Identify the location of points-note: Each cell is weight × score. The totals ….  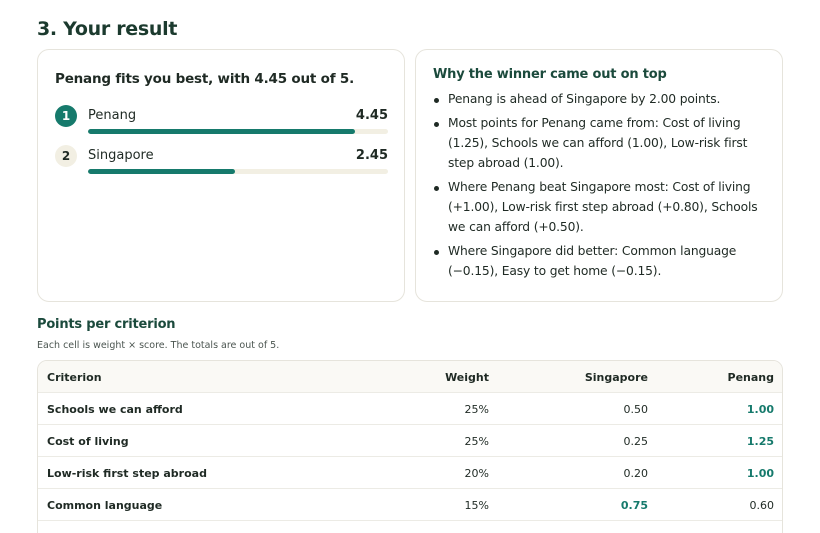
(158, 345).